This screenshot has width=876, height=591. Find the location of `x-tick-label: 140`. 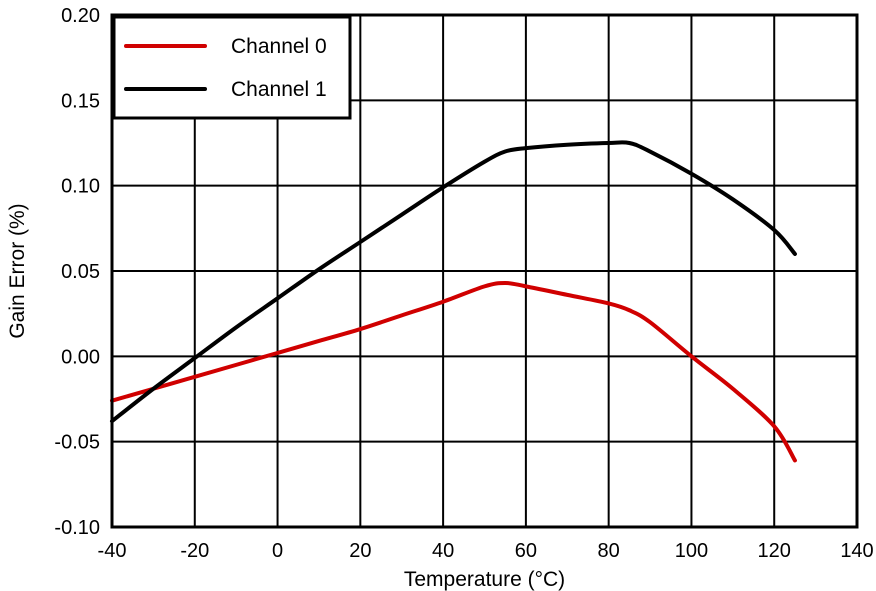

x-tick-label: 140 is located at coordinates (856, 551).